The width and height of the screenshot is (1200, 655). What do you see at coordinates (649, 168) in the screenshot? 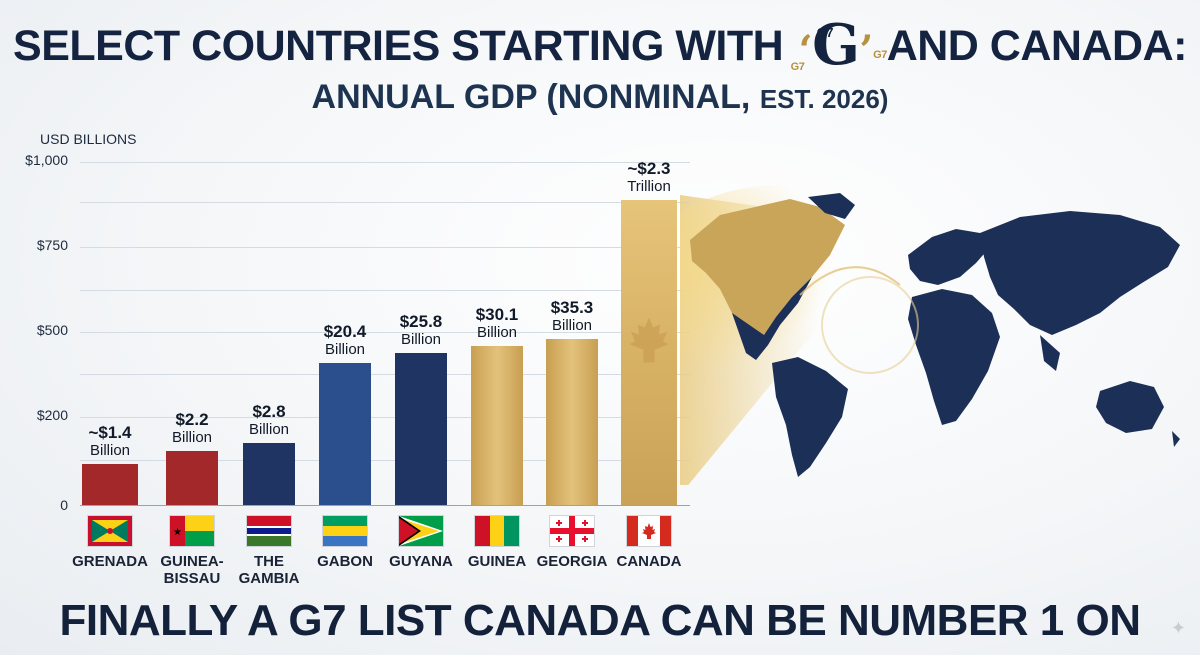
I see `data-label-value: ~$2.3` at bounding box center [649, 168].